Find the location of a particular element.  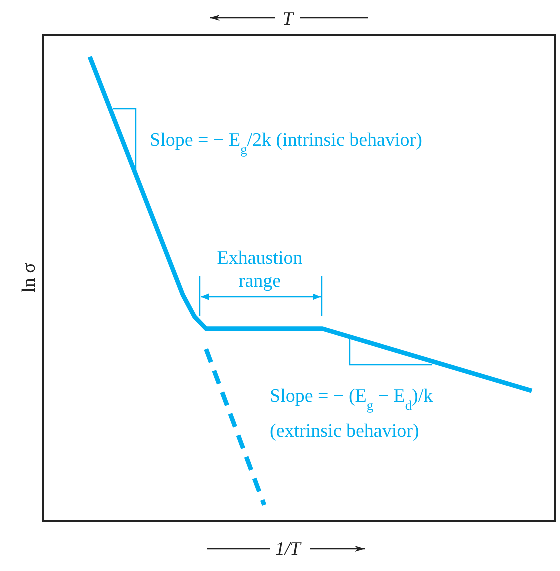

x2-axis-title: T is located at coordinates (288, 19).